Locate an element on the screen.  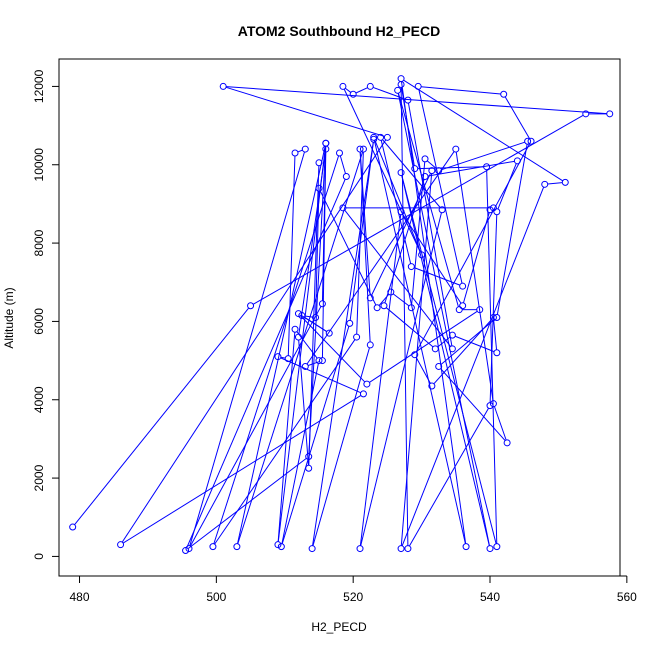
x-tick-label: 560 is located at coordinates (627, 597).